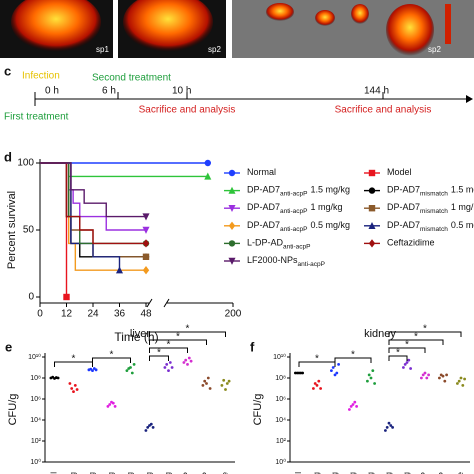  I want to click on y-tick-label: 100, so click(25, 163).